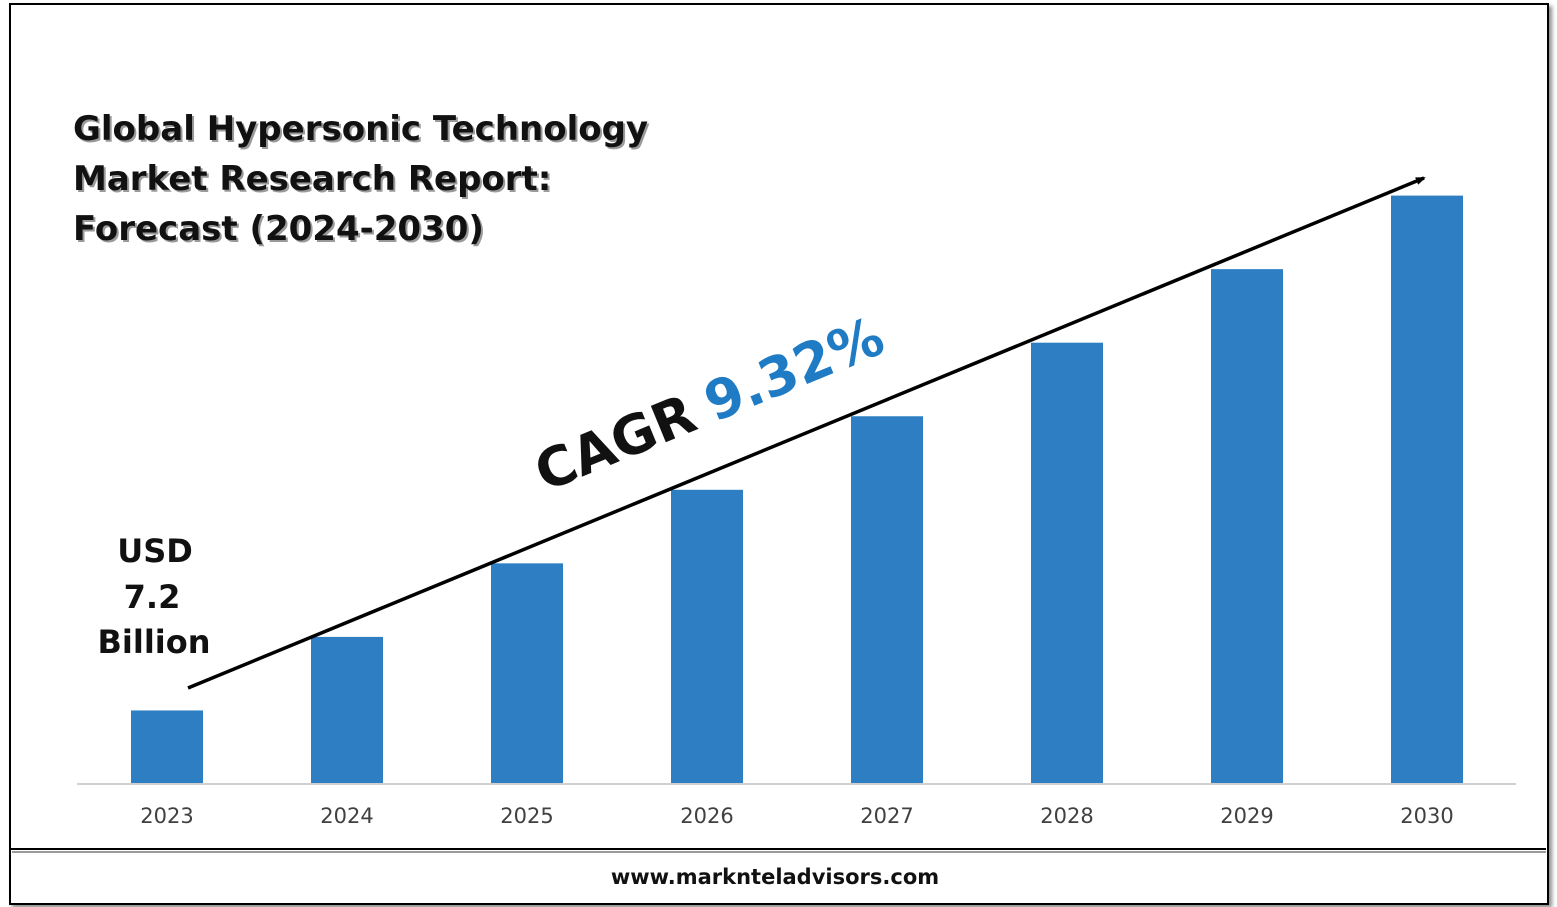  I want to click on footer-website: www.marknteladvisors.com, so click(775, 877).